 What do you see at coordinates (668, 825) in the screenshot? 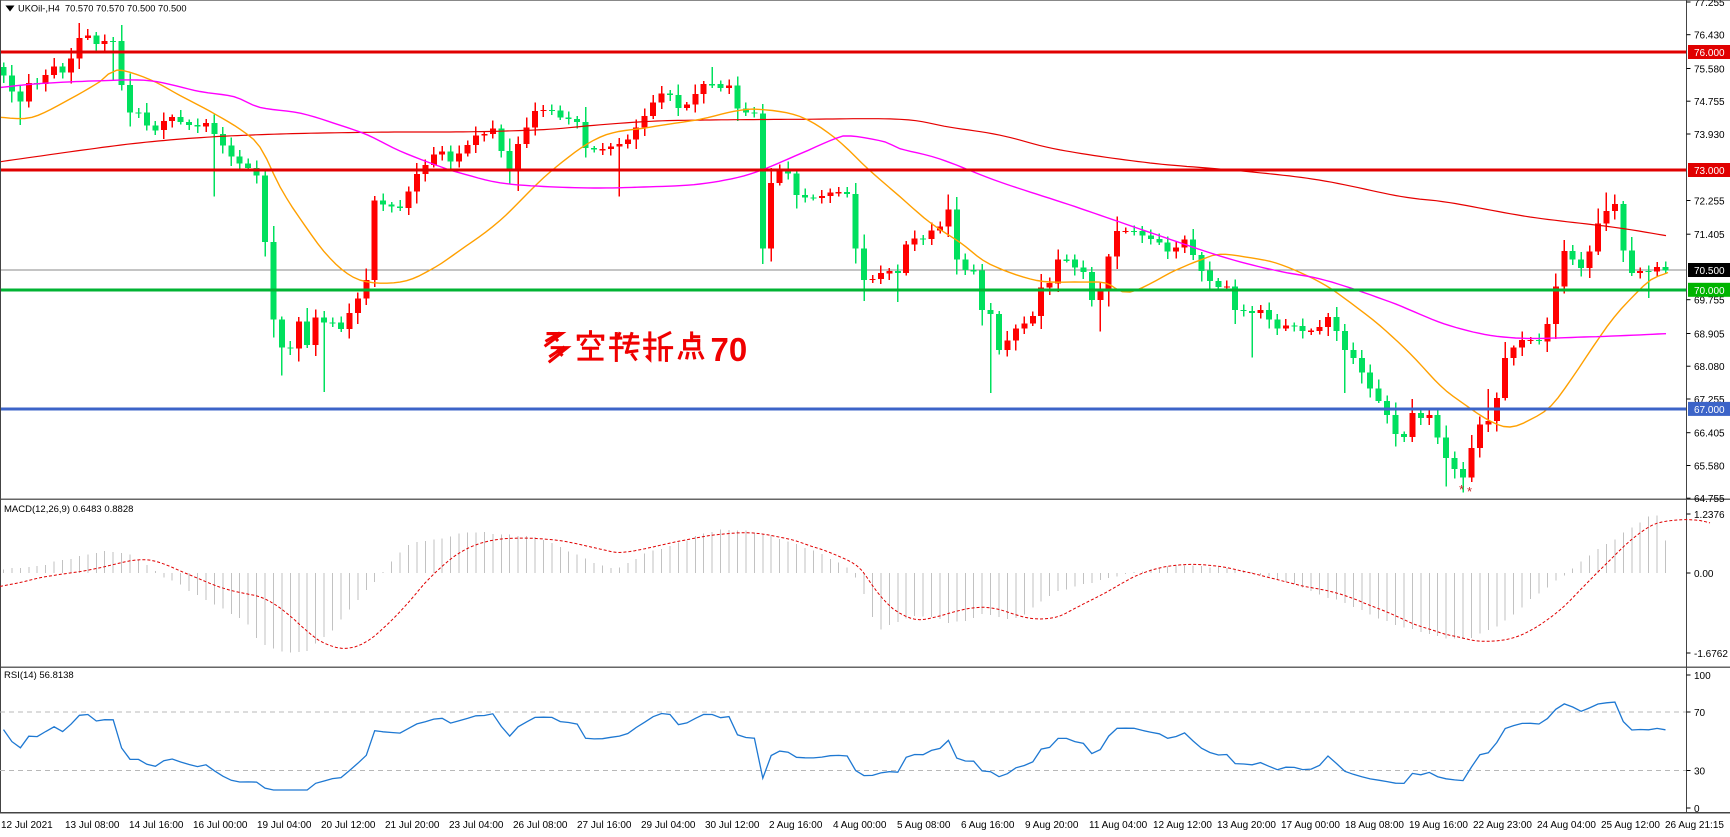
I see `svg-text: 29 Jul 04:00` at bounding box center [668, 825].